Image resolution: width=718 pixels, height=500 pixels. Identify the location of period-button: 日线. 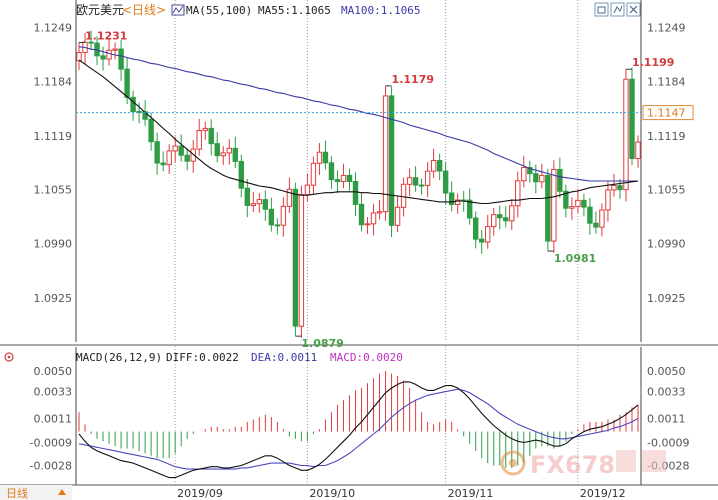
(36, 492).